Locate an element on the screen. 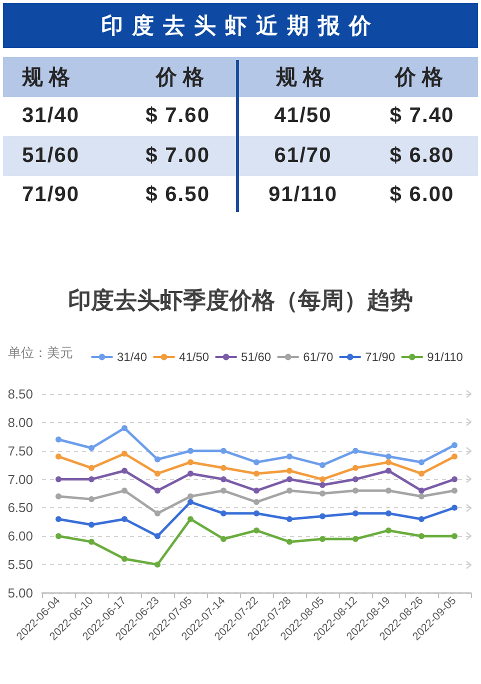 Image resolution: width=481 pixels, height=684 pixels. y-tick-label: 6.00 is located at coordinates (20, 536).